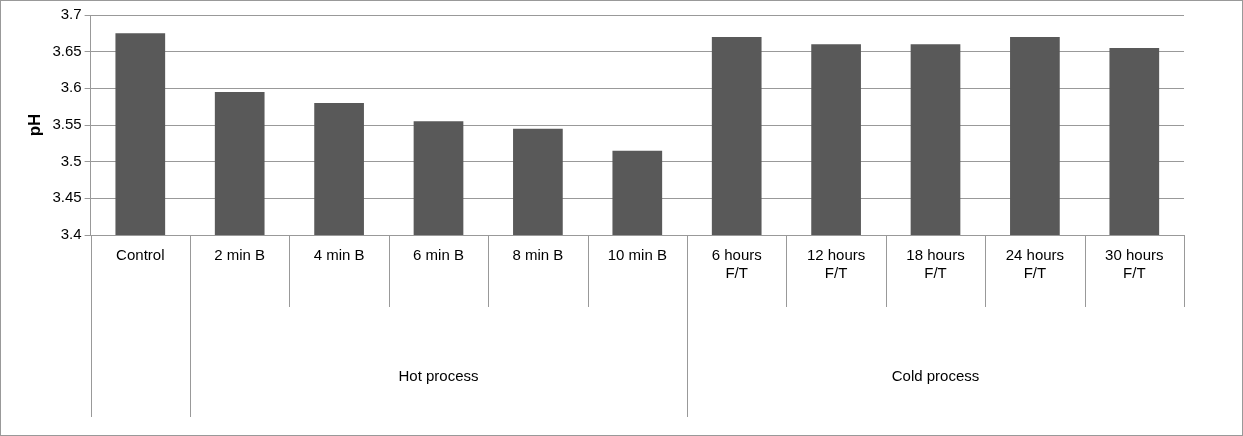 Image resolution: width=1243 pixels, height=436 pixels. I want to click on y-tick-label: 3.4, so click(71, 234).